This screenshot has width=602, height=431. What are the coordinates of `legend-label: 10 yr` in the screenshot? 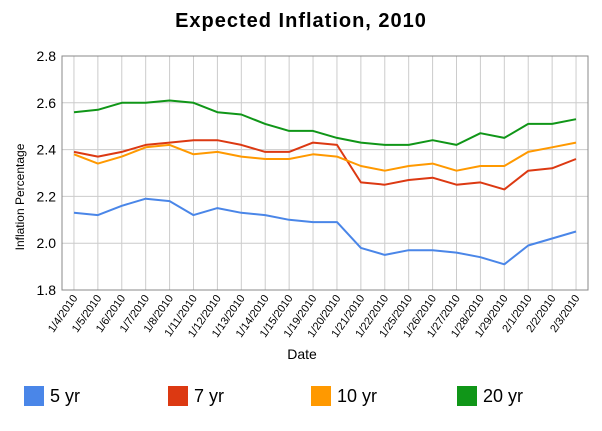 It's located at (357, 395).